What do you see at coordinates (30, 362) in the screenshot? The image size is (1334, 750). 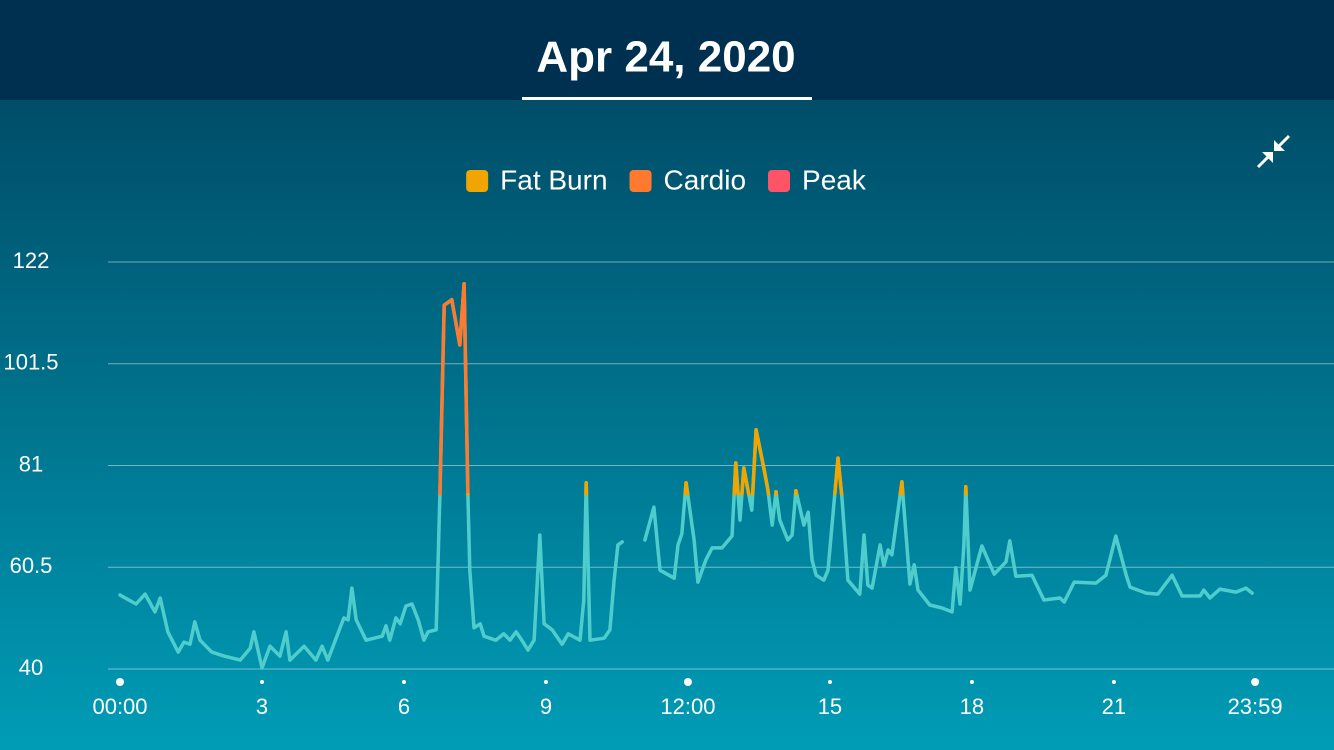 I see `y-tick-label: 101.5` at bounding box center [30, 362].